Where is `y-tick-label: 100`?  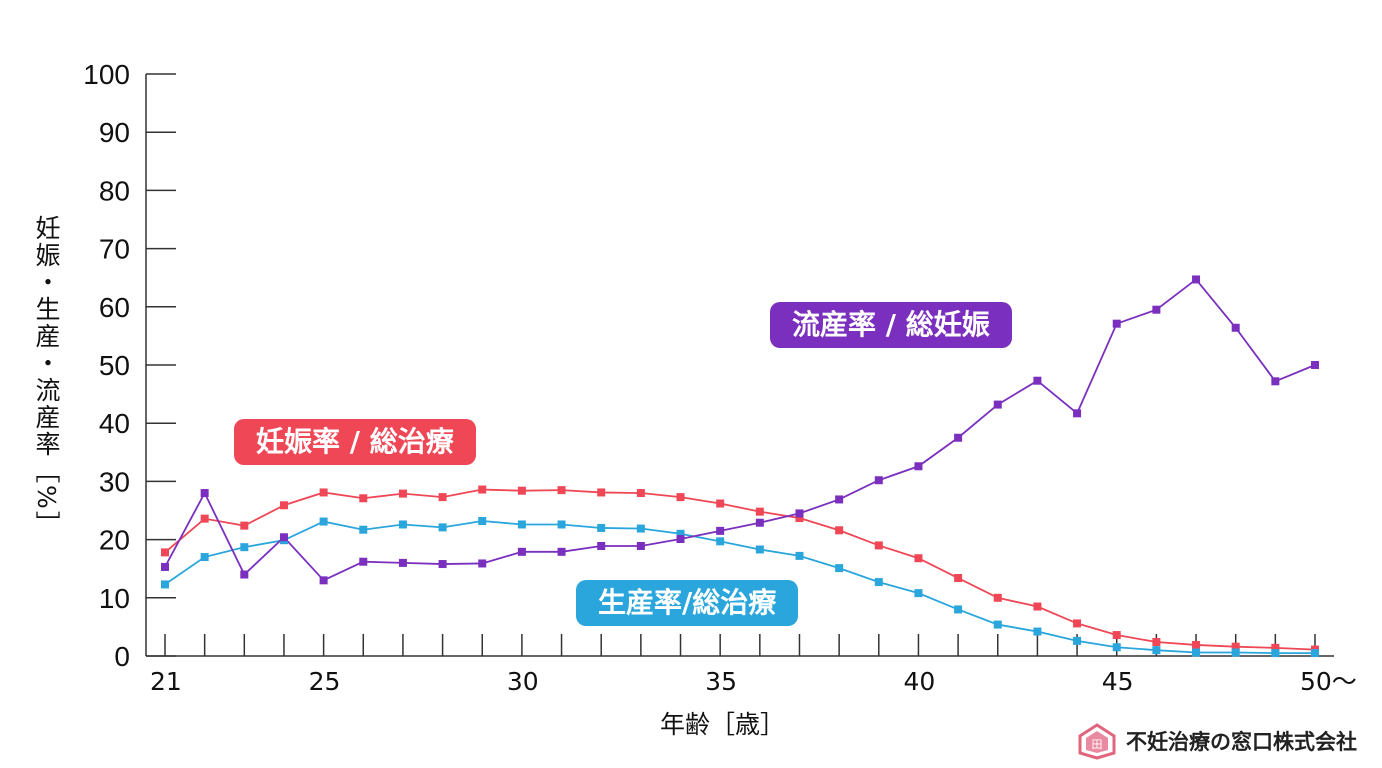
y-tick-label: 100 is located at coordinates (106, 74).